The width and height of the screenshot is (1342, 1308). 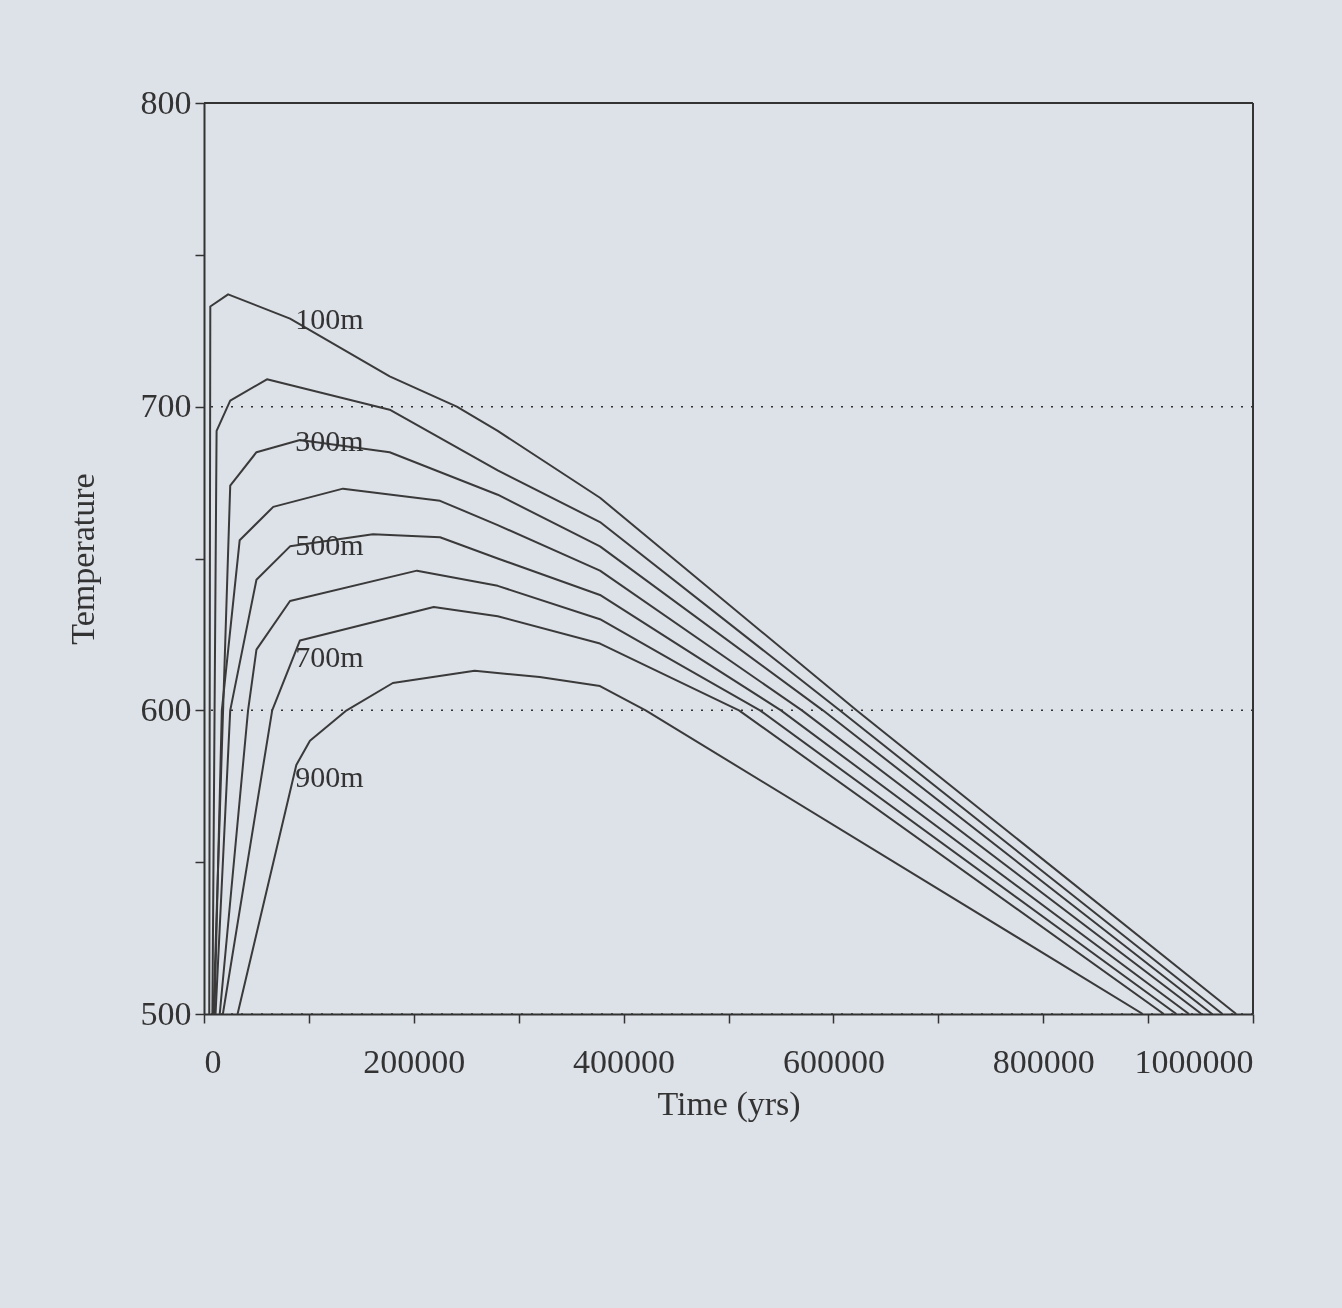 What do you see at coordinates (166, 709) in the screenshot?
I see `y-tick-label: 600` at bounding box center [166, 709].